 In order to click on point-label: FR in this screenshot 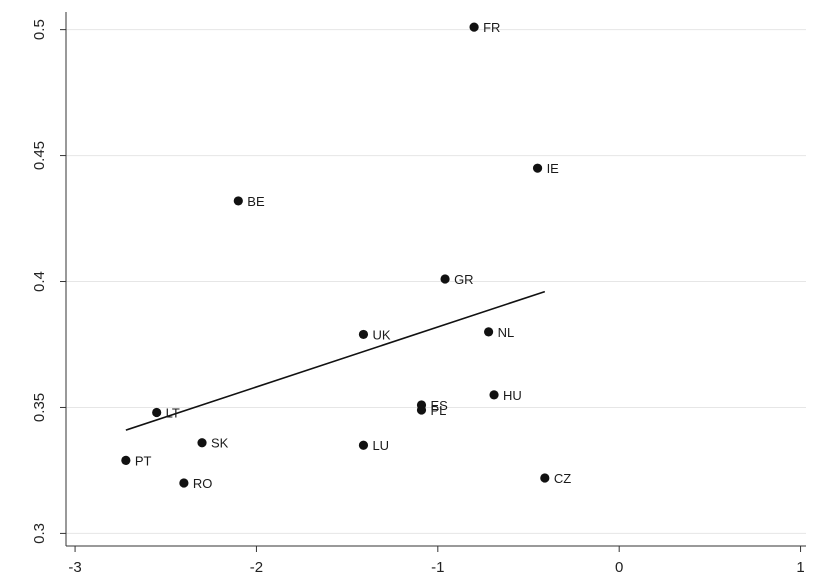, I will do `click(491, 27)`.